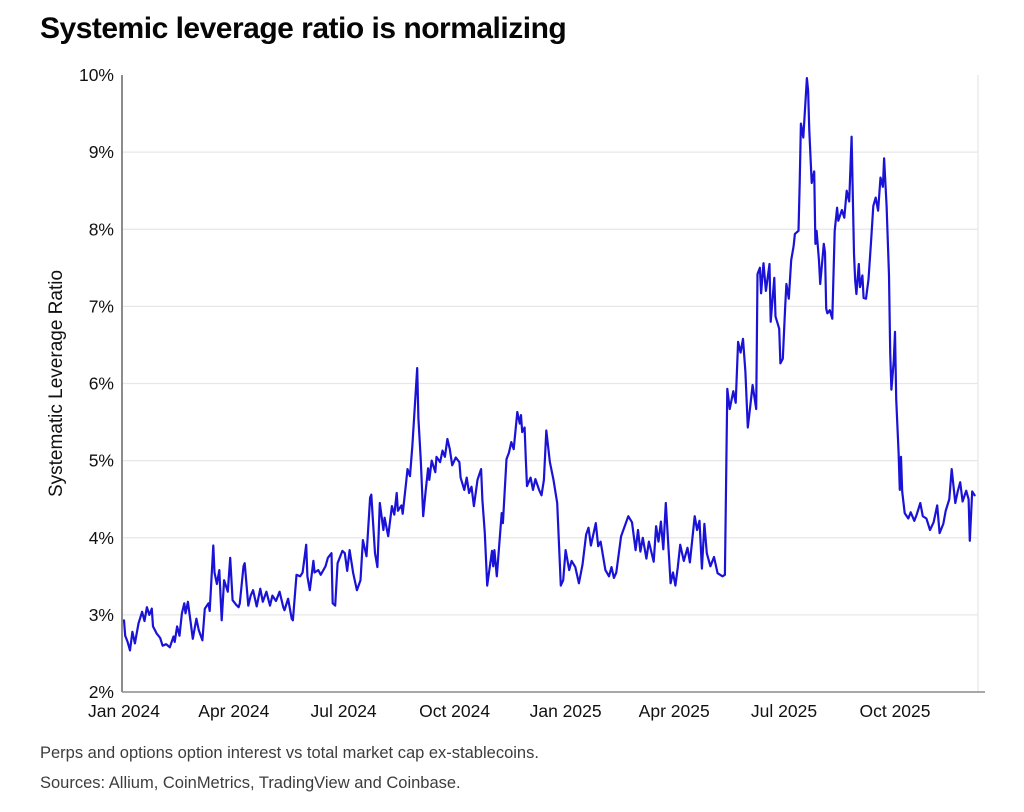  I want to click on y-tick-label: 3%, so click(101, 615).